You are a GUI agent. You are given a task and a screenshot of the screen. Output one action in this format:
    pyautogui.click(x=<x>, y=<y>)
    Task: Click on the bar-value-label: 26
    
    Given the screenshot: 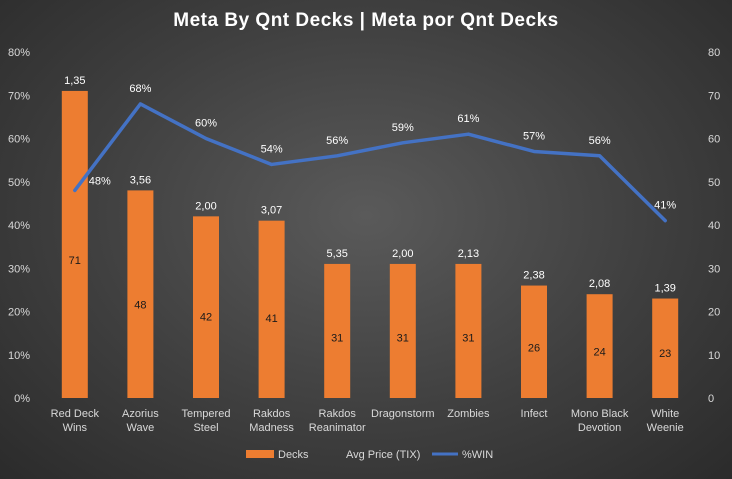 What is the action you would take?
    pyautogui.click(x=534, y=348)
    